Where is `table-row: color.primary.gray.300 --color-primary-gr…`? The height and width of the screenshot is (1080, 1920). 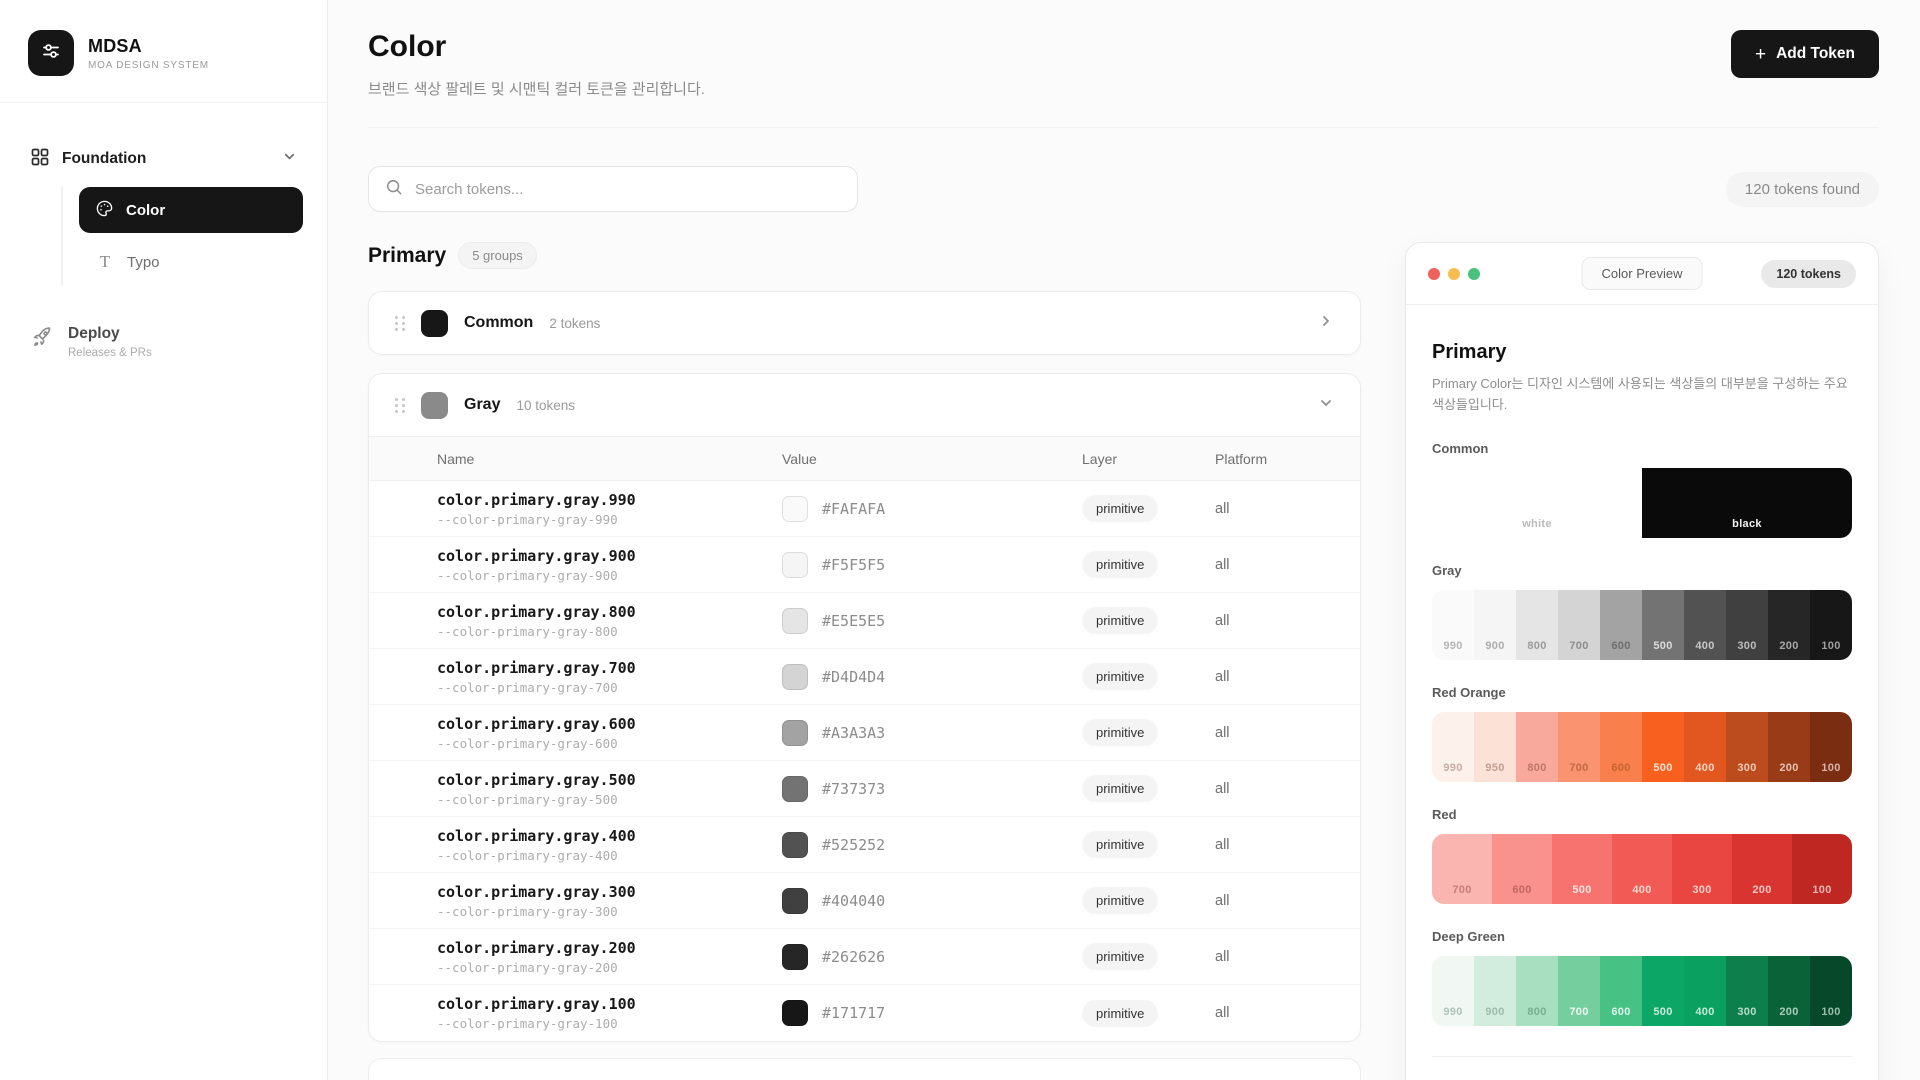
table-row: color.primary.gray.300 --color-primary-gr… is located at coordinates (864, 901).